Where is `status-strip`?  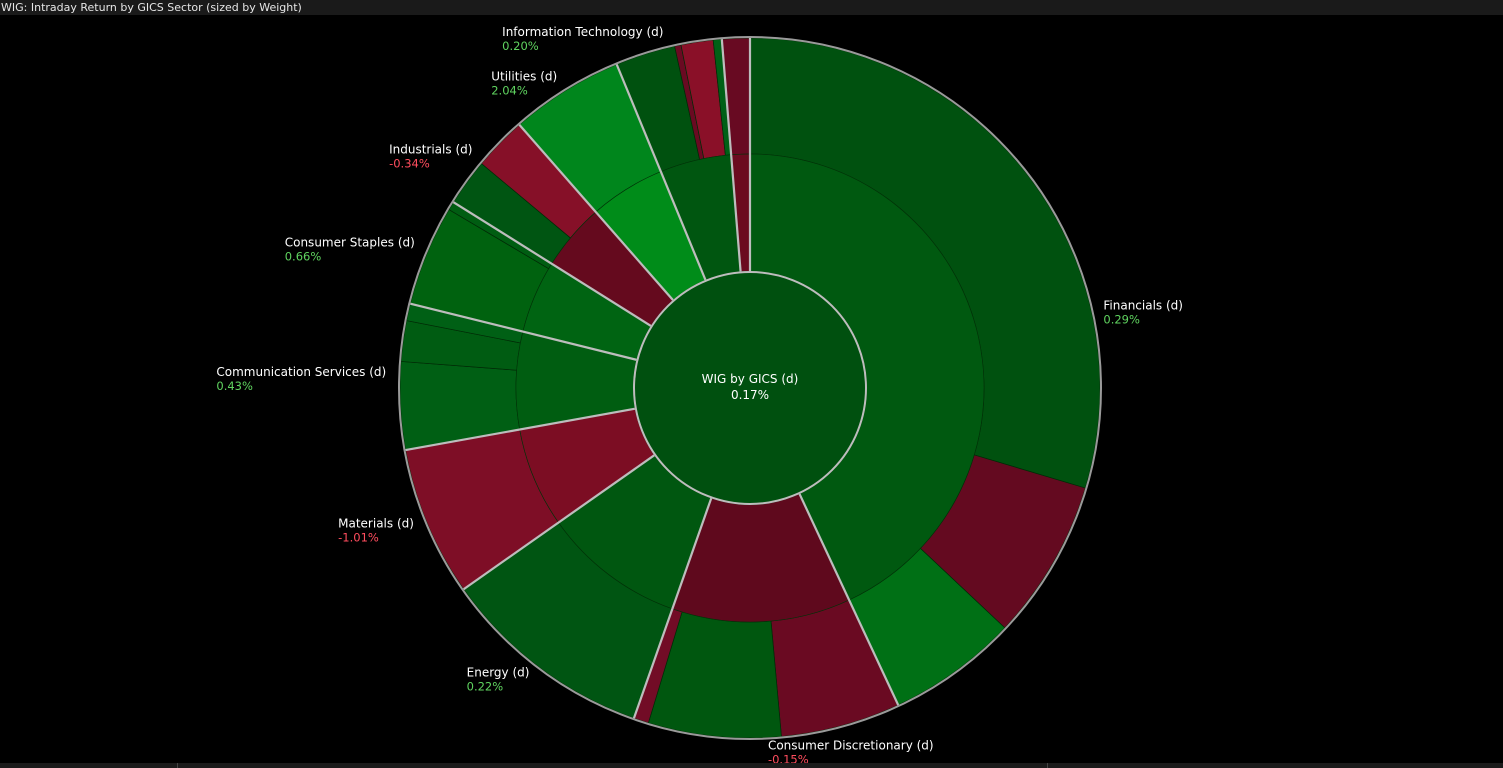 status-strip is located at coordinates (751, 765).